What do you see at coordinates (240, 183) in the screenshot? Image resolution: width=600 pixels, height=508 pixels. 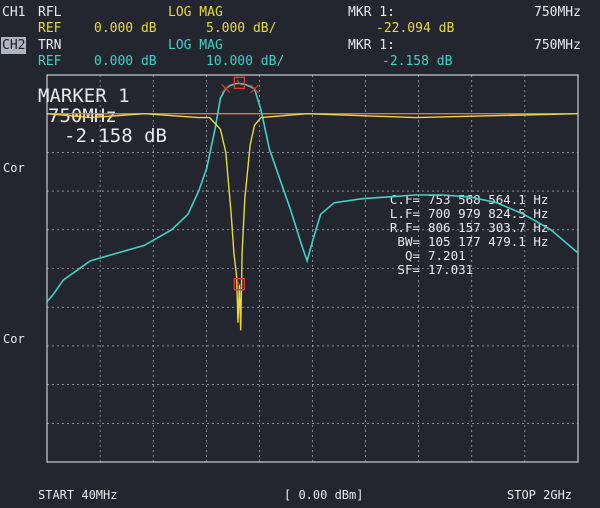 I see `markers` at bounding box center [240, 183].